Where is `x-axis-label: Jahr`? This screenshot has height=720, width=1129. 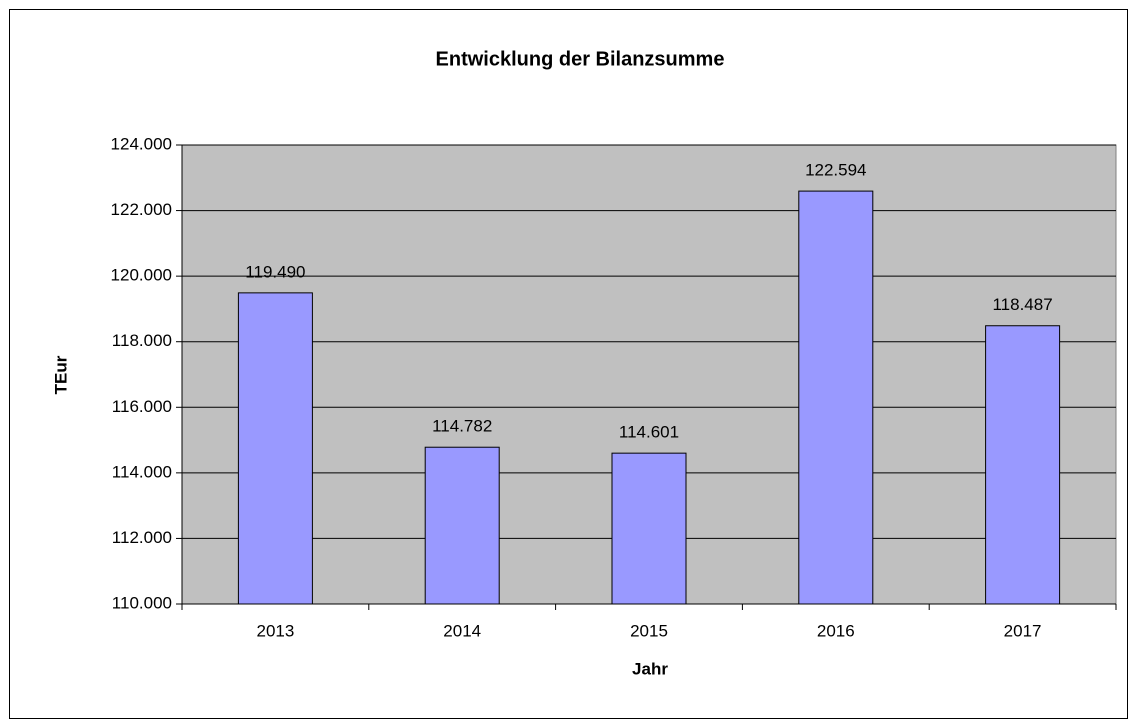
x-axis-label: Jahr is located at coordinates (650, 668).